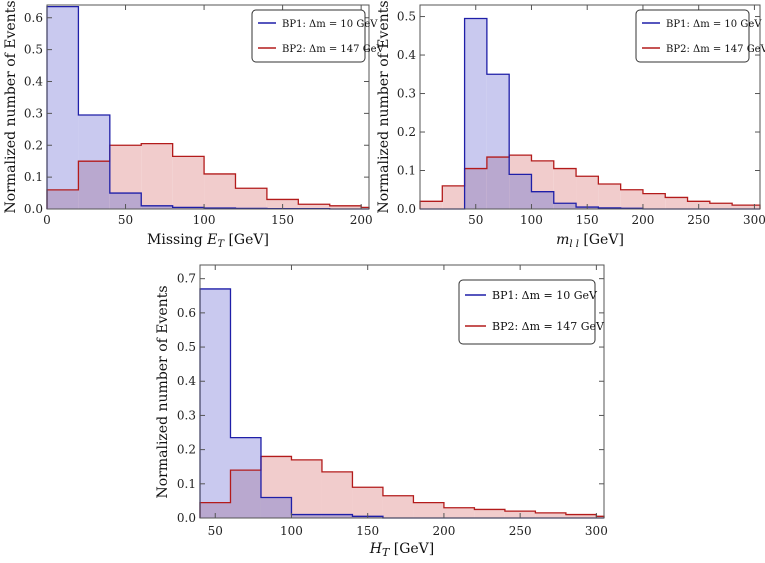 The width and height of the screenshot is (765, 563). What do you see at coordinates (163, 391) in the screenshot?
I see `y-axis-label-ht: Normalized number of Events` at bounding box center [163, 391].